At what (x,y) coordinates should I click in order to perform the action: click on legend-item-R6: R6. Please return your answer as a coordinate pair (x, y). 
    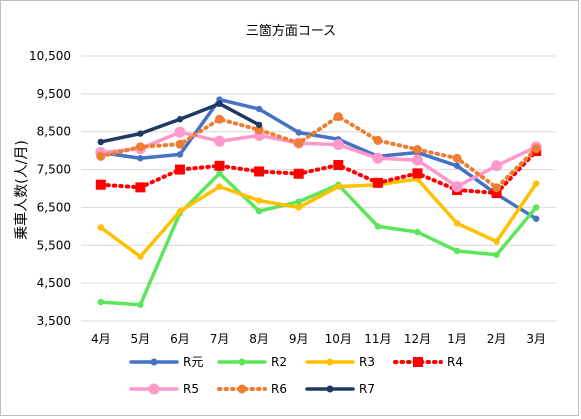
    Looking at the image, I should click on (252, 389).